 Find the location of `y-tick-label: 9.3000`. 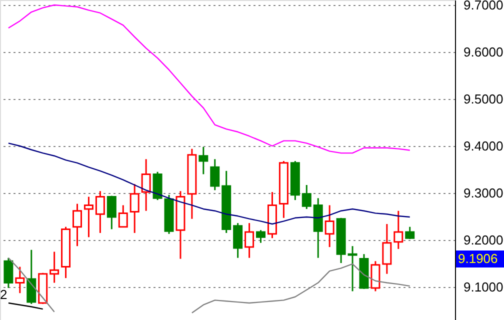

y-tick-label: 9.3000 is located at coordinates (484, 192).